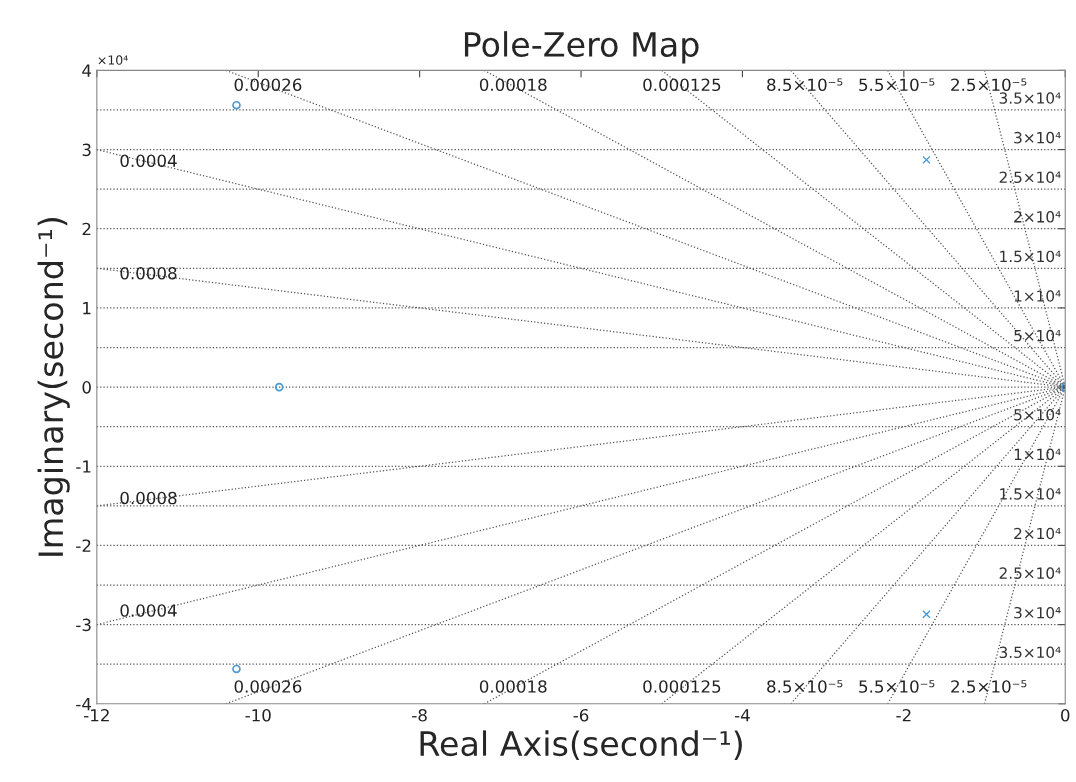  I want to click on y-tick-label: -4, so click(84, 704).